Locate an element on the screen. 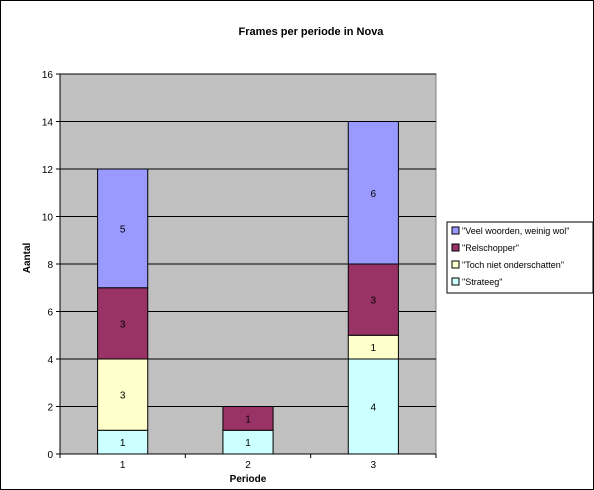 This screenshot has height=490, width=594. y-tick-label: 2 is located at coordinates (50, 408).